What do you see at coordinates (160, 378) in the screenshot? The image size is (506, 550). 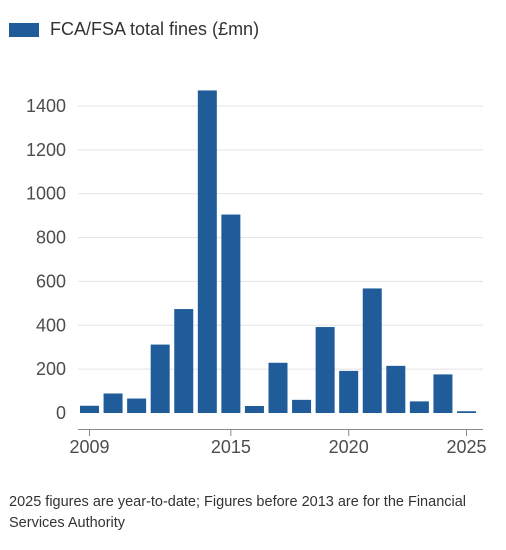 I see `bar-2012` at bounding box center [160, 378].